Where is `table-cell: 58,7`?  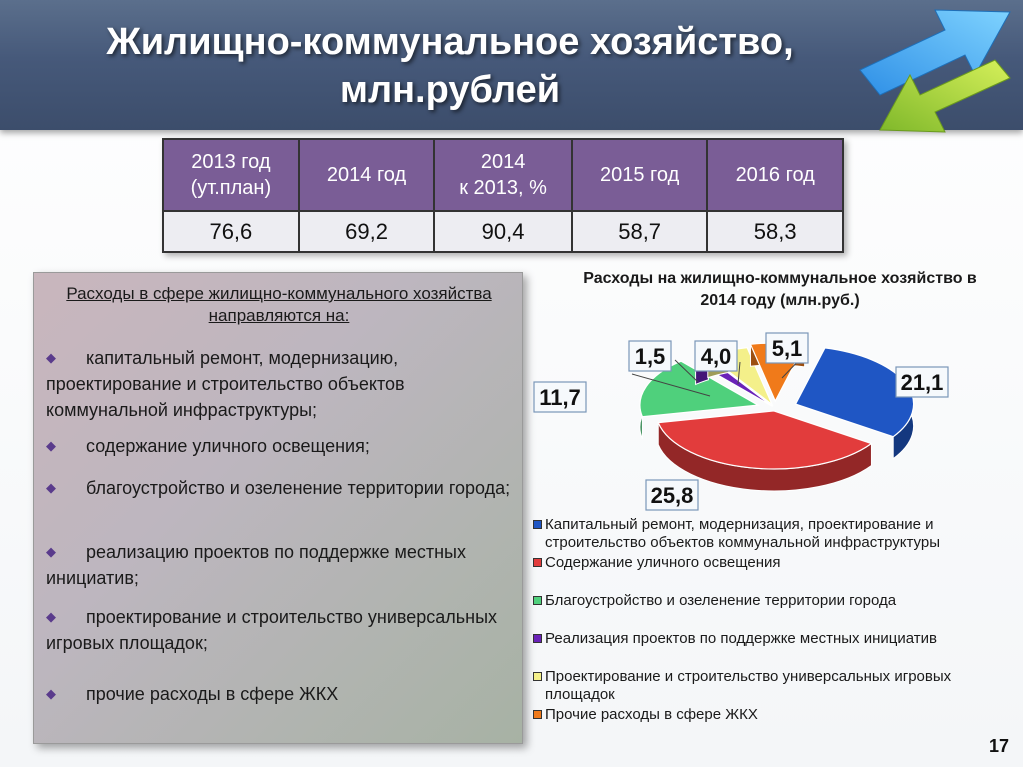
table-cell: 58,7 is located at coordinates (639, 231).